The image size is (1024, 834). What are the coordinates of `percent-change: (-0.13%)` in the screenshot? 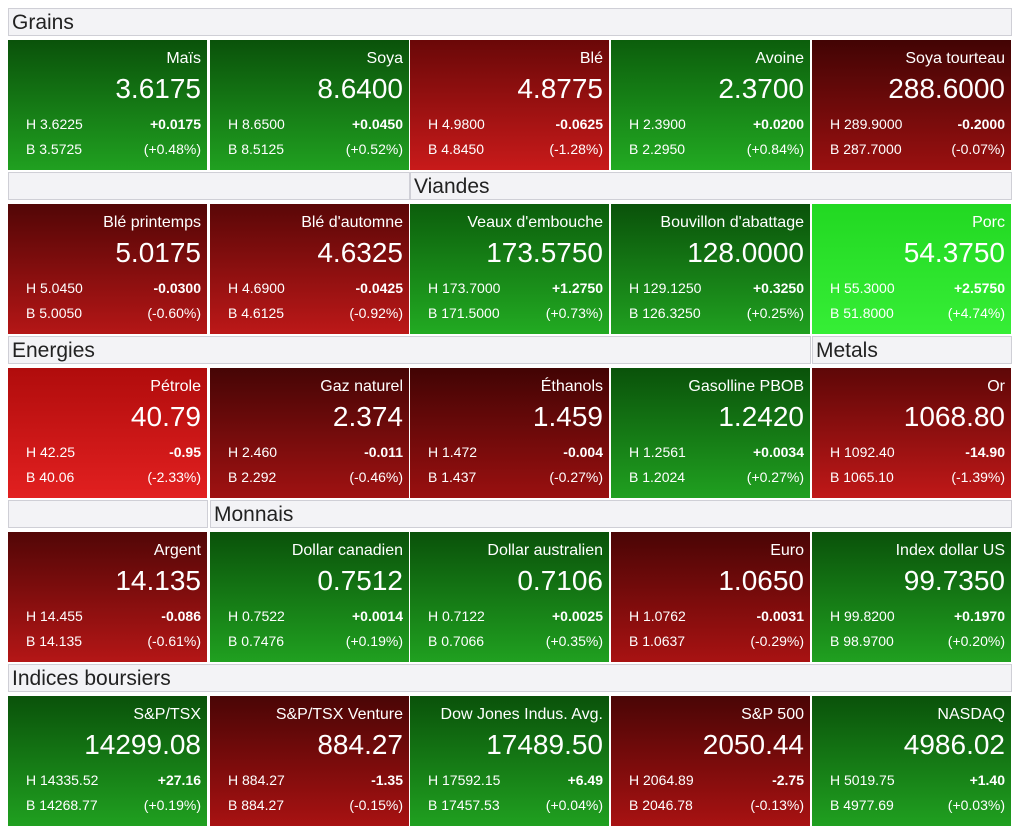 It's located at (777, 805).